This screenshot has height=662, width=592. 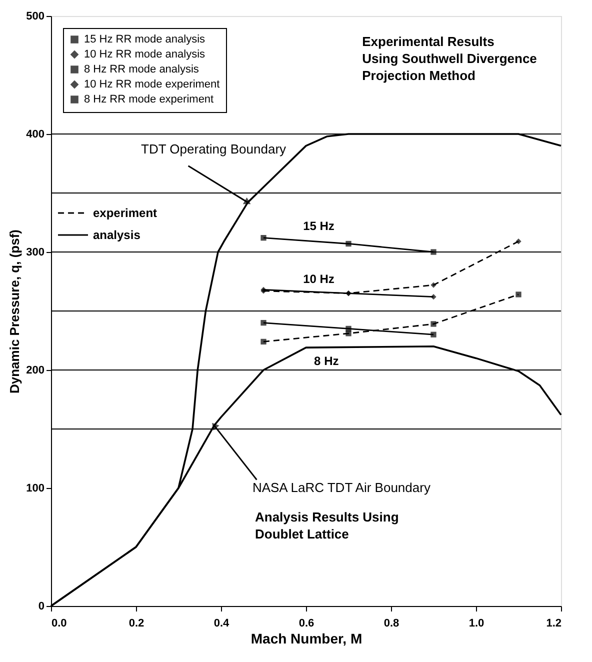 I want to click on legend-label: 15 Hz RR mode analysis, so click(x=145, y=40).